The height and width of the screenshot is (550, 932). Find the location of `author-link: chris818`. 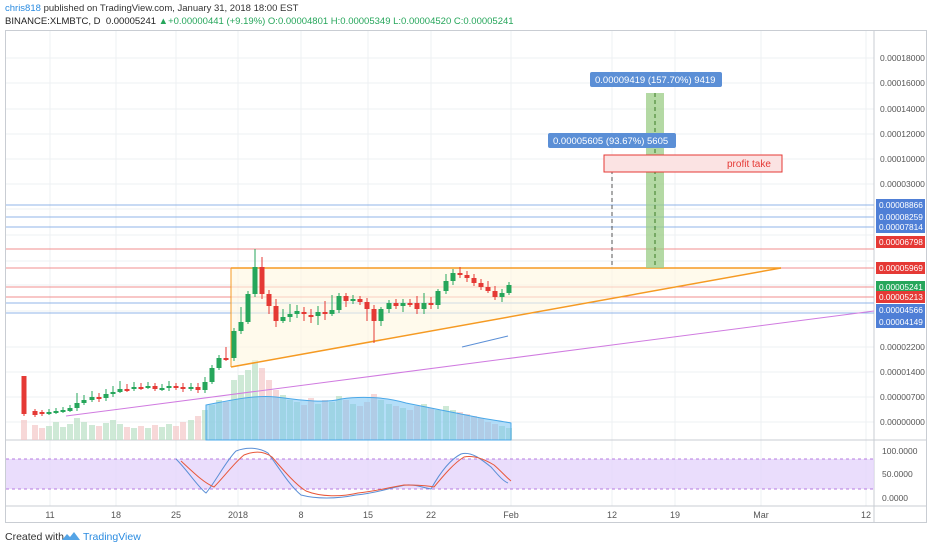

author-link: chris818 is located at coordinates (23, 8).